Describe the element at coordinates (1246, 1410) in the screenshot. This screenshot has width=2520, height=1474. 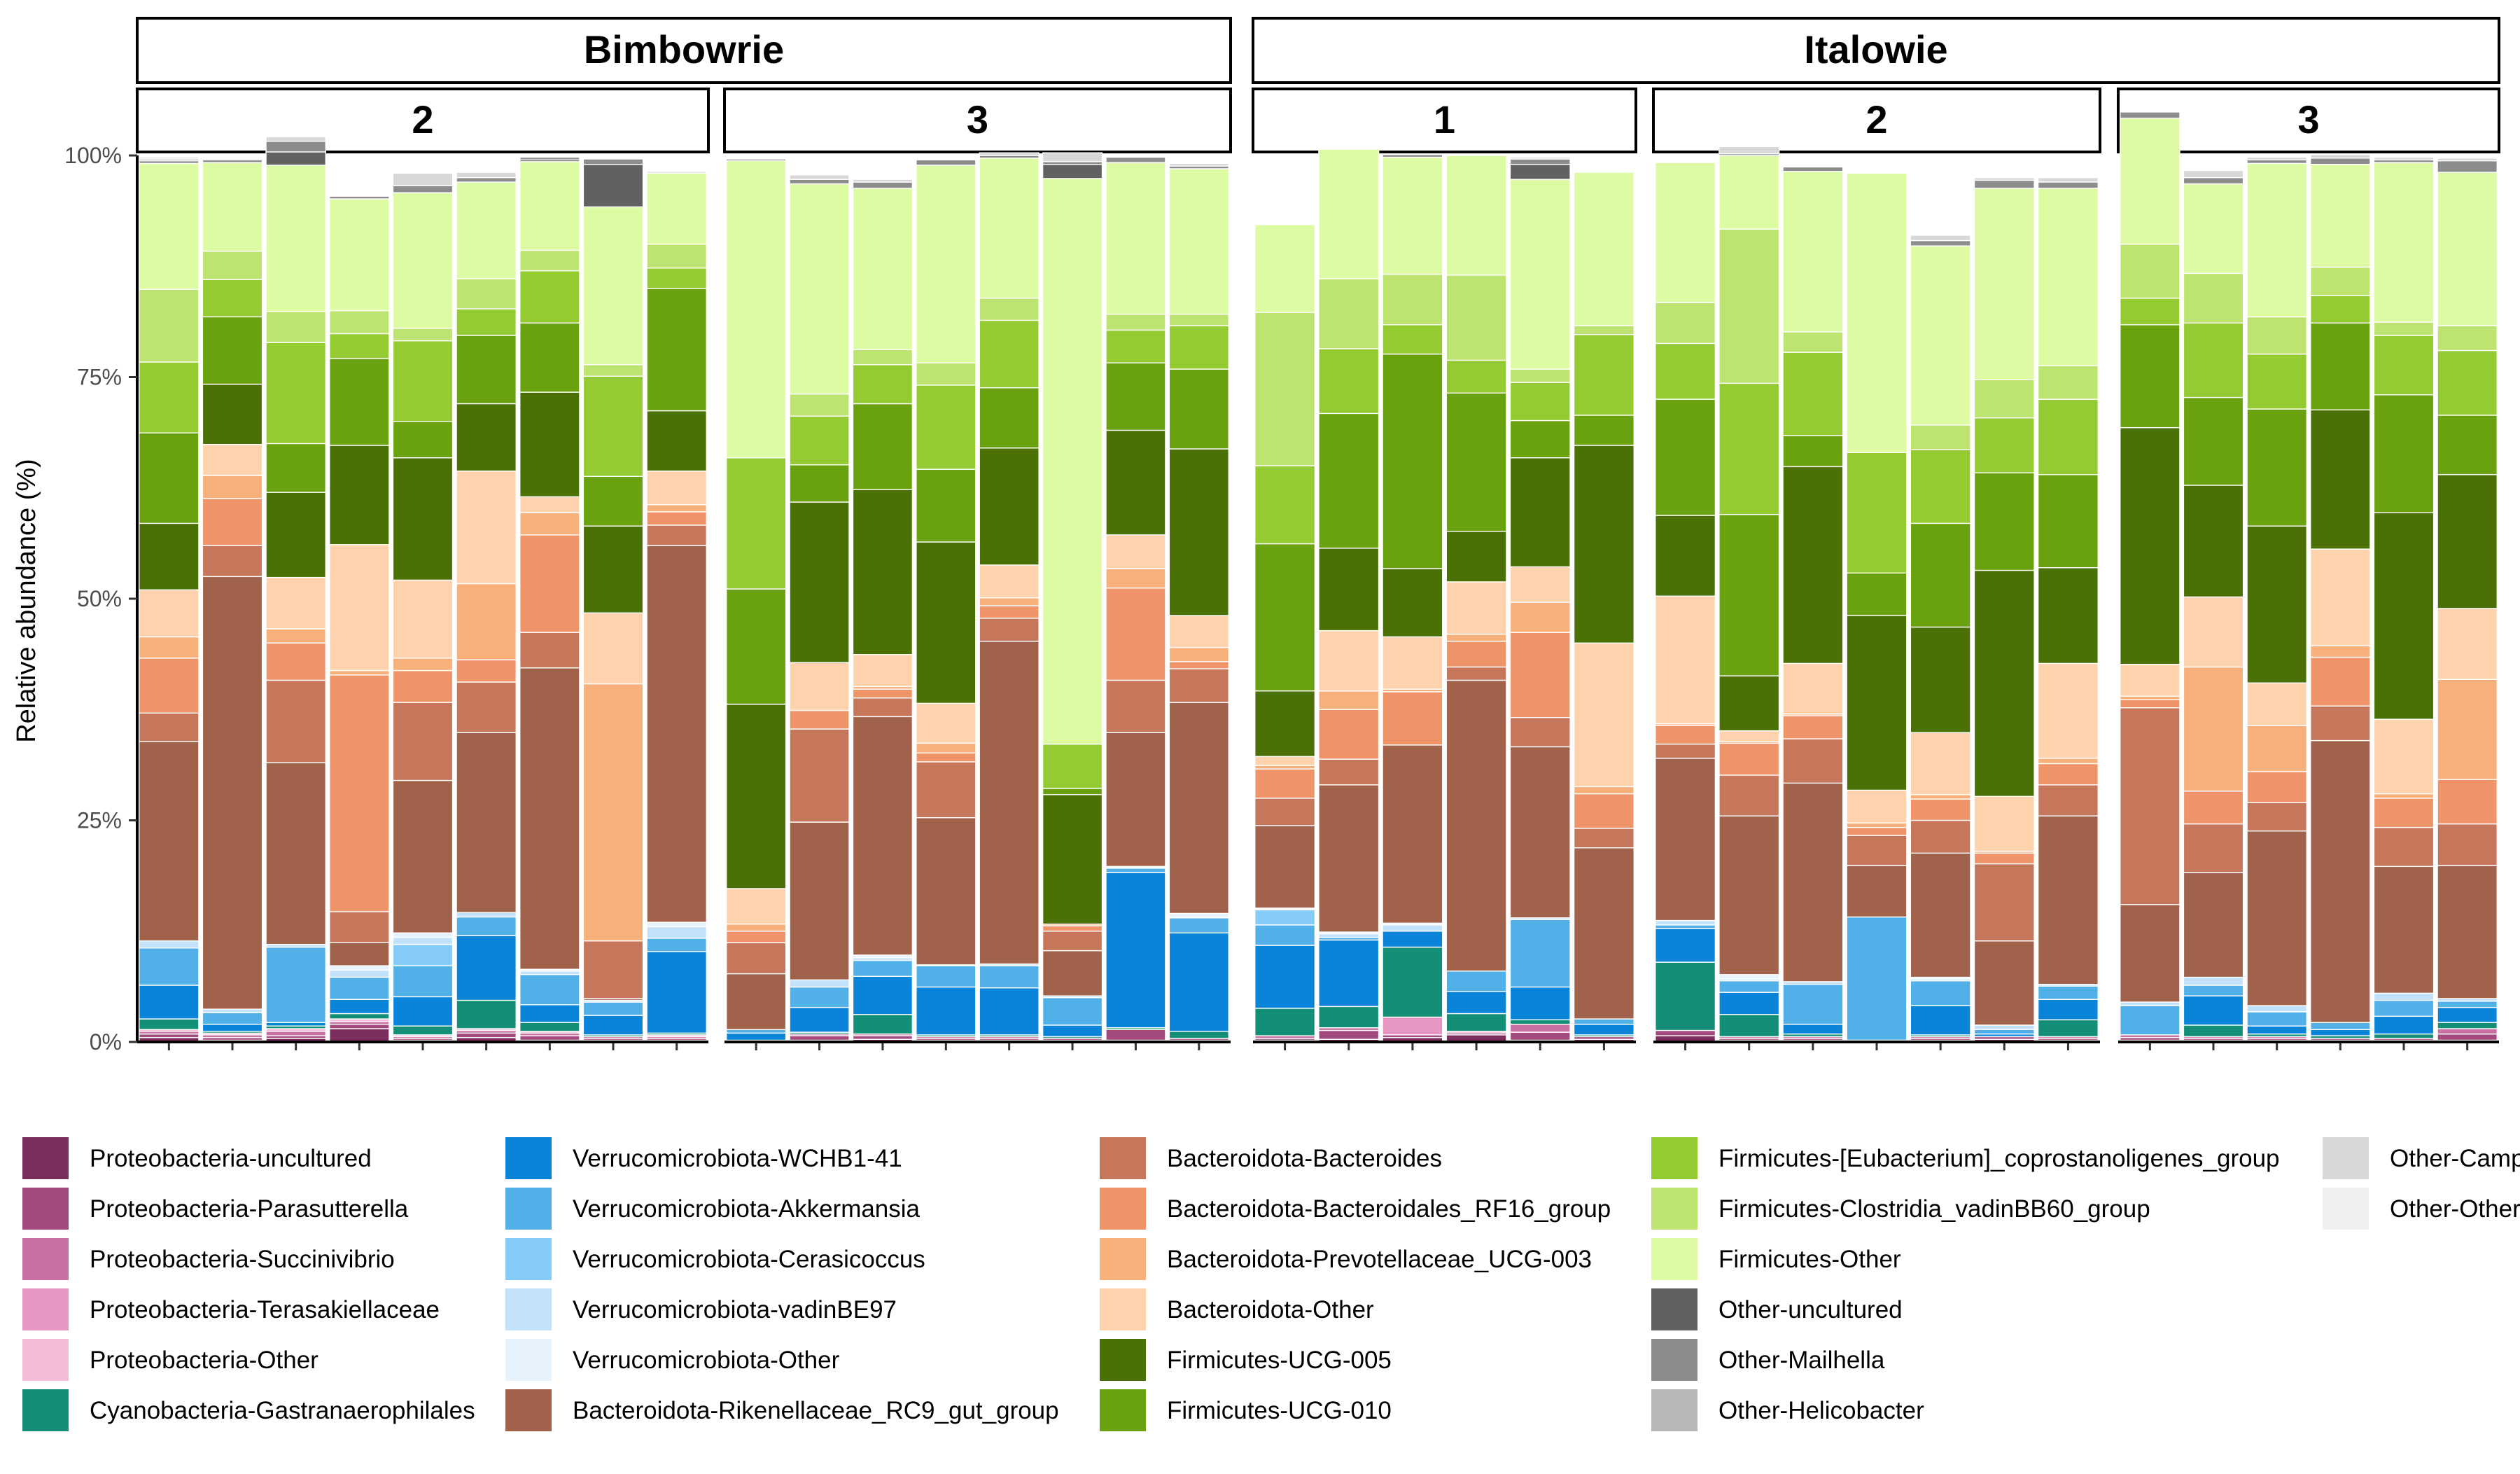
I see `legend-item: Firmicutes-UCG-010` at that location.